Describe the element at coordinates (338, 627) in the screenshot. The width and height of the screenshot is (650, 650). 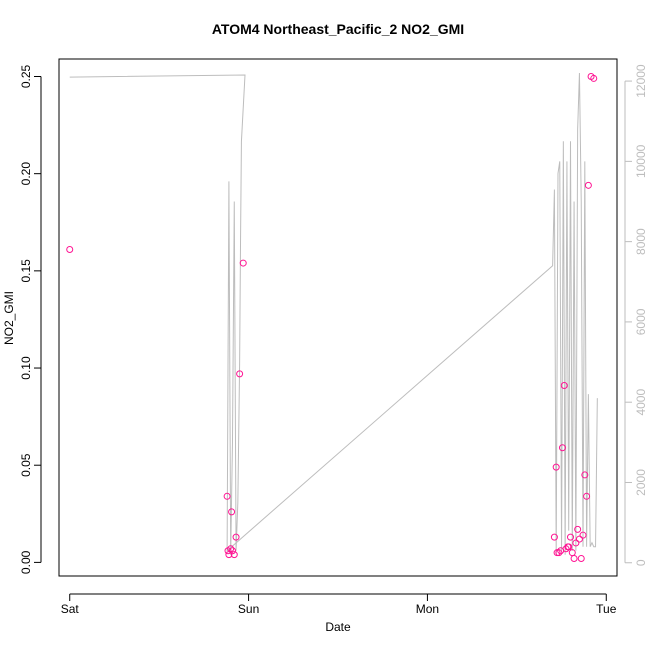
I see `x-axis-label: Date` at that location.